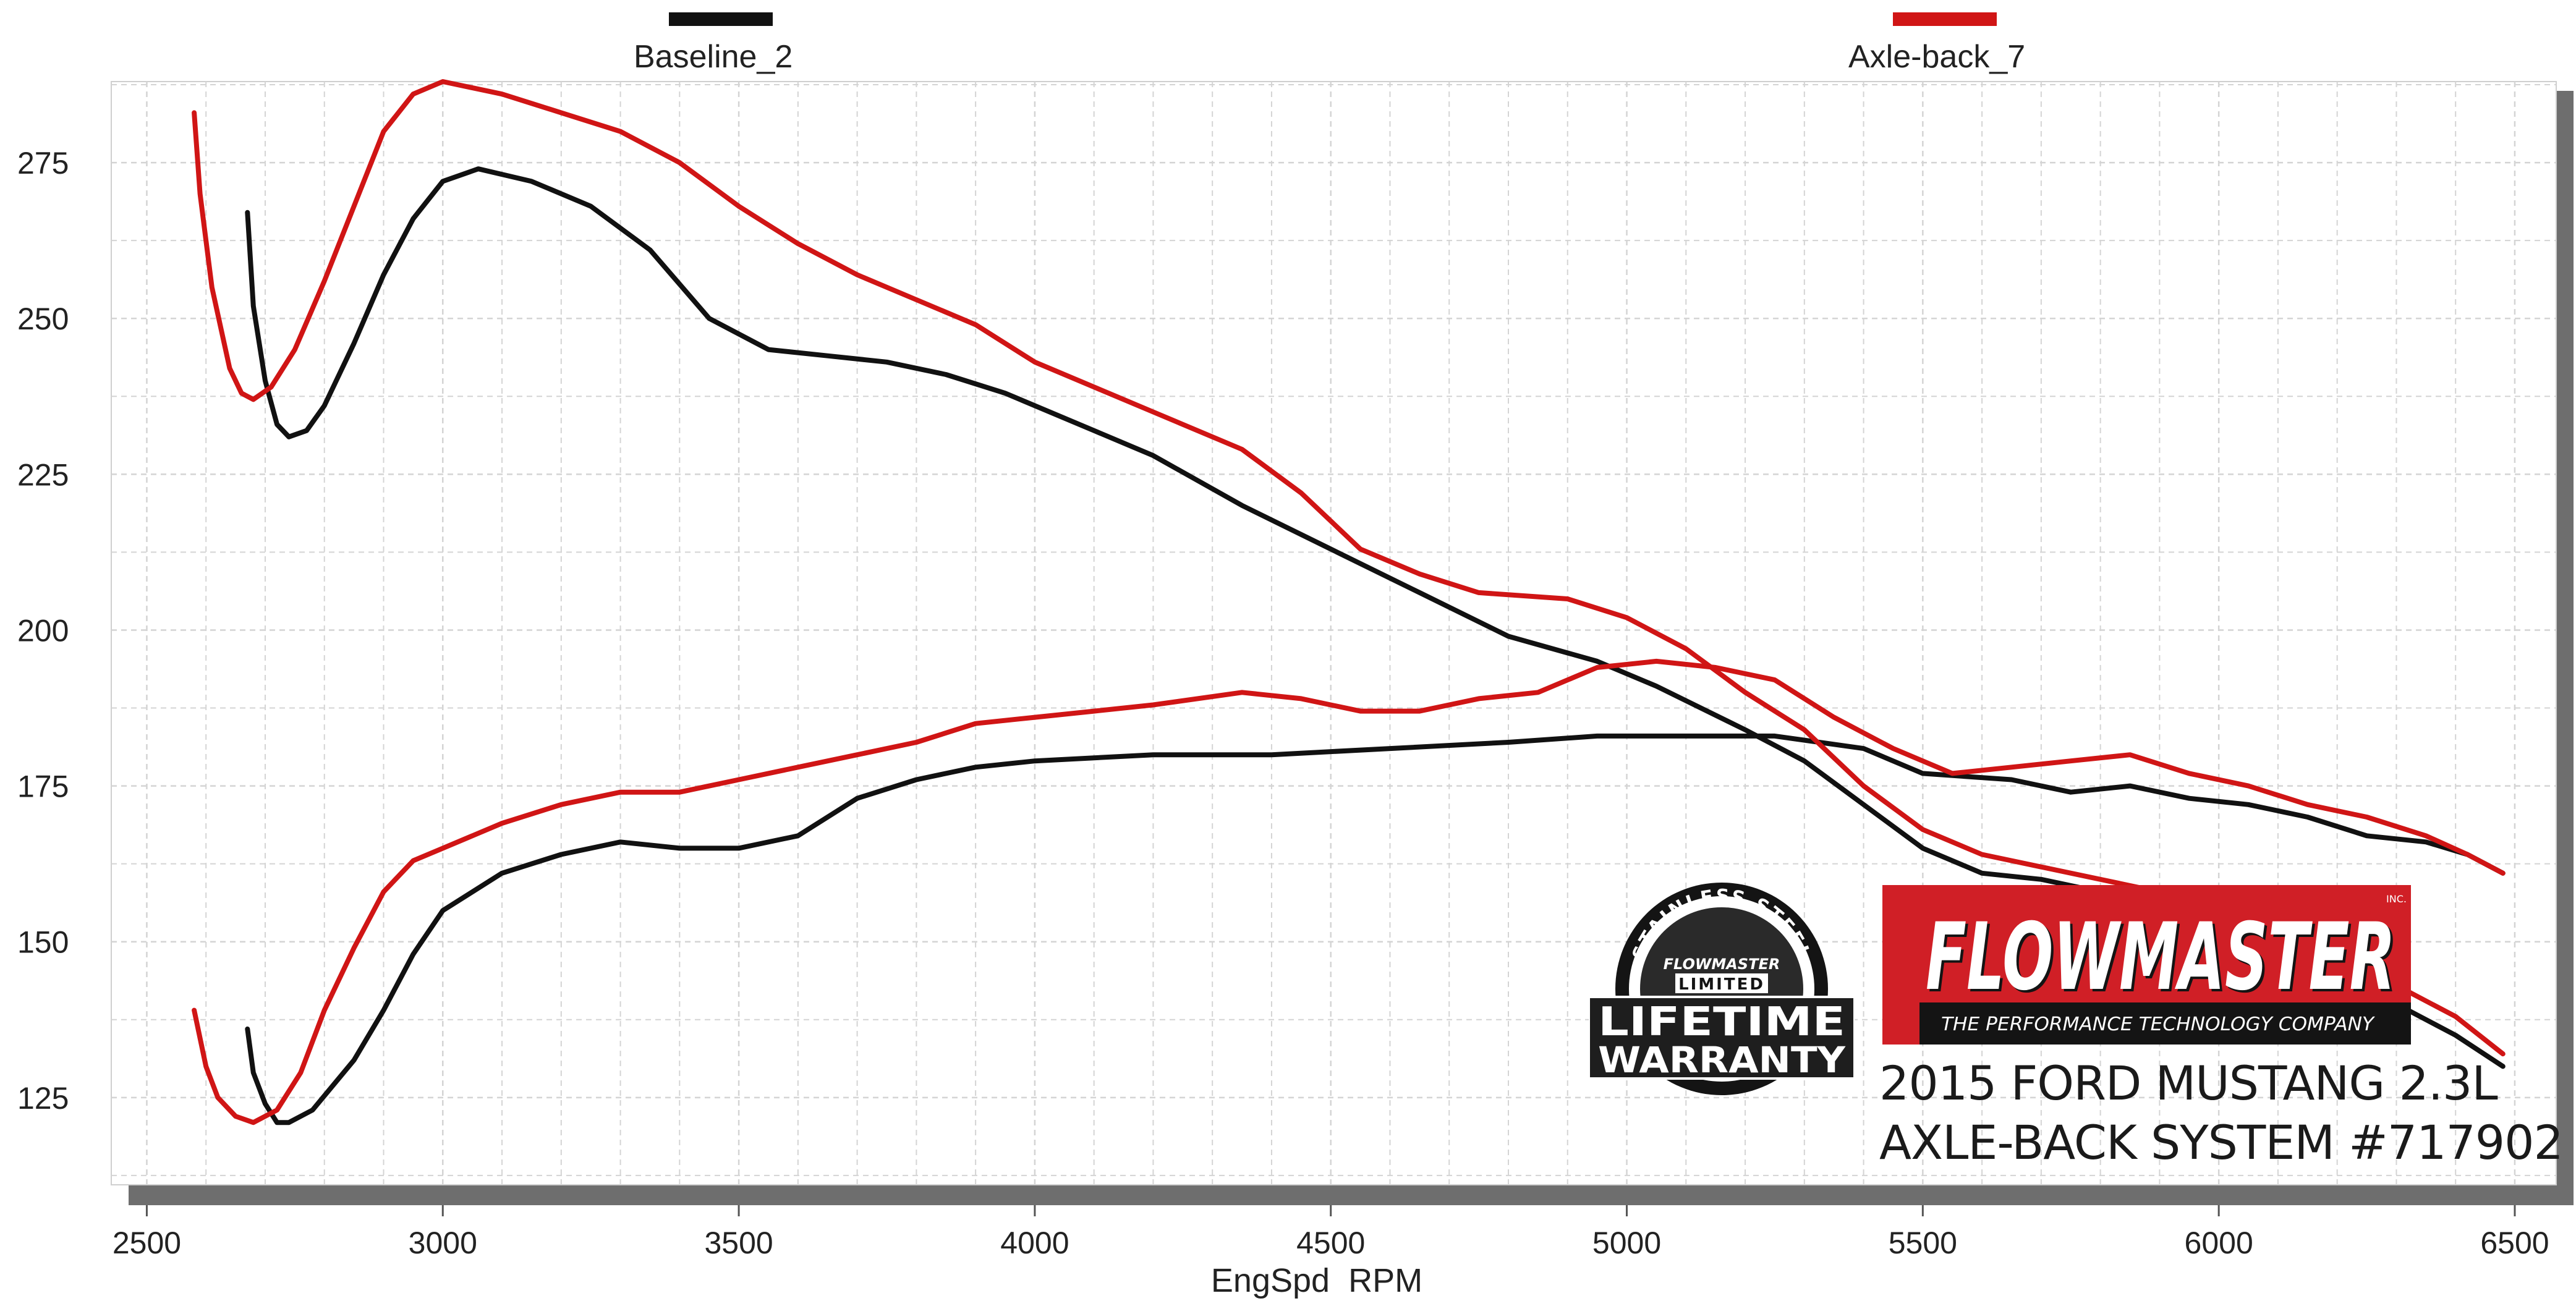 The width and height of the screenshot is (2576, 1301). I want to click on legend-swatch-axle-back, so click(1945, 19).